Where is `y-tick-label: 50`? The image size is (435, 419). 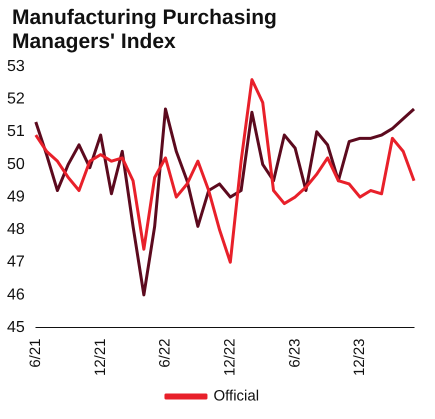
y-tick-label: 50 is located at coordinates (16, 164).